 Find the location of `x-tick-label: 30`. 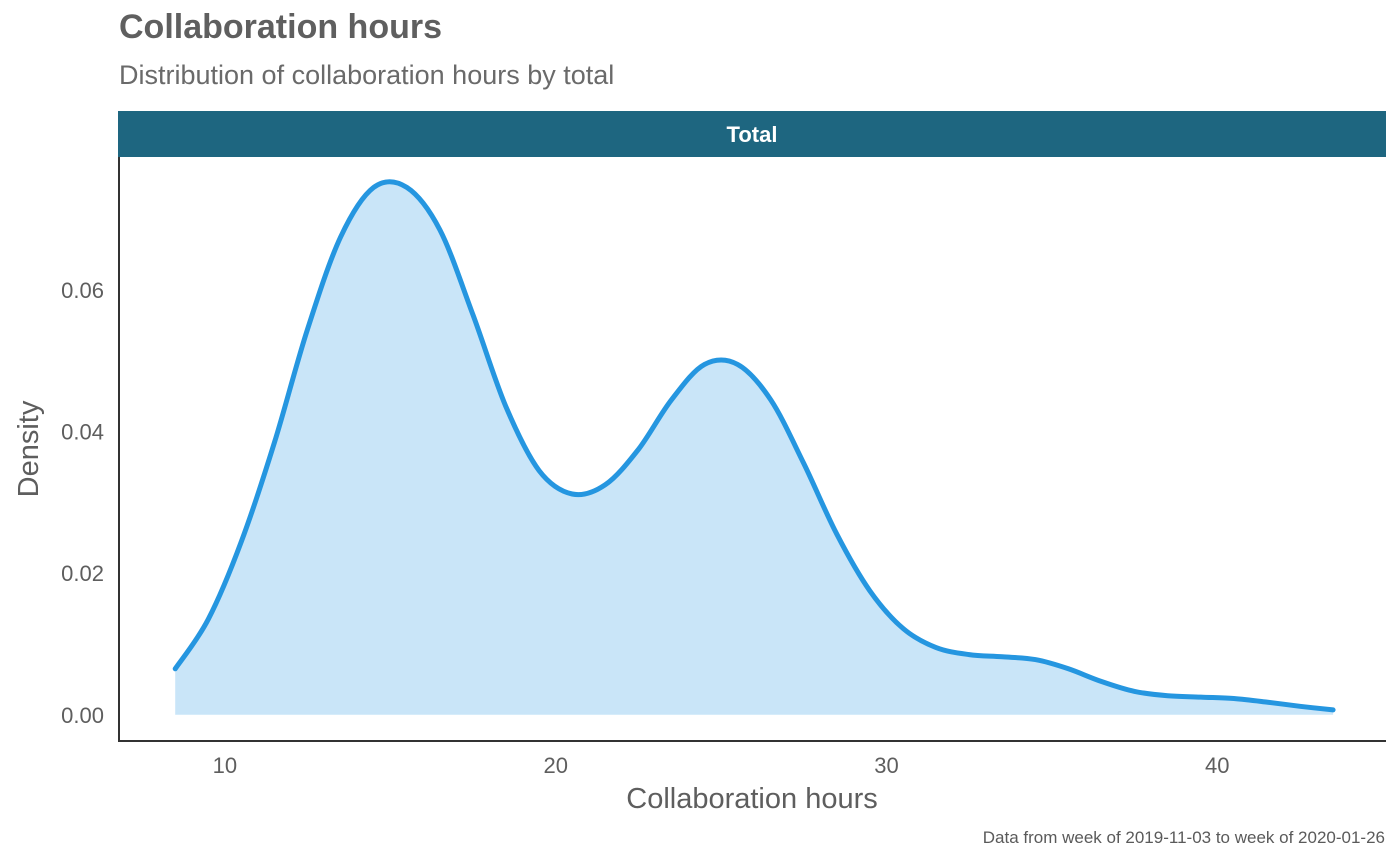

x-tick-label: 30 is located at coordinates (886, 765).